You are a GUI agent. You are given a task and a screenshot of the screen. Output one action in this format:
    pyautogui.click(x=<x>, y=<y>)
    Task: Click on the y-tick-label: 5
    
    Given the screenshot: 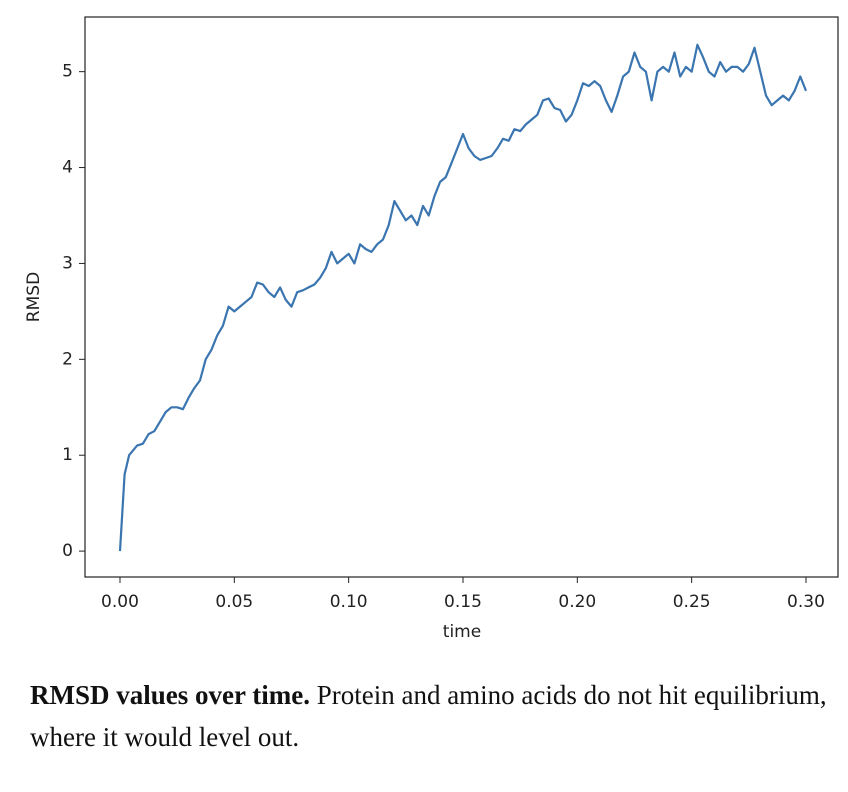 What is the action you would take?
    pyautogui.click(x=67, y=72)
    